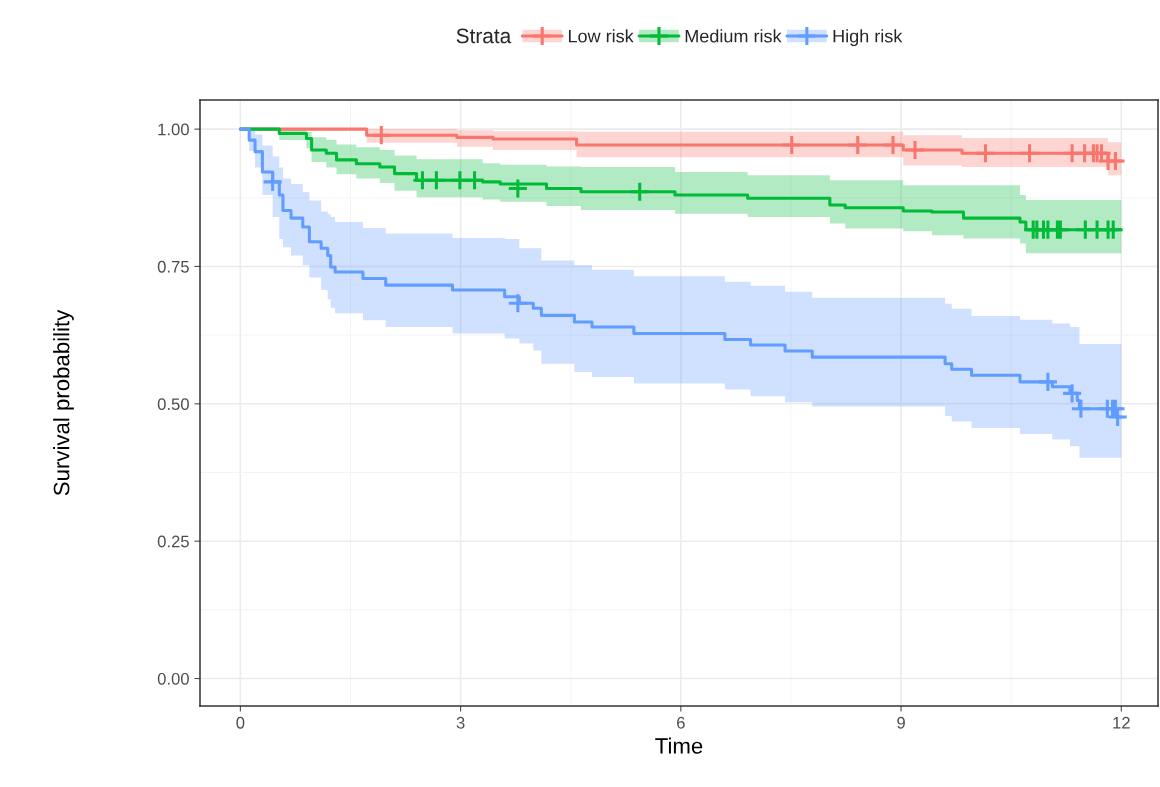  What do you see at coordinates (173, 541) in the screenshot?
I see `y-tick-label: 0.25` at bounding box center [173, 541].